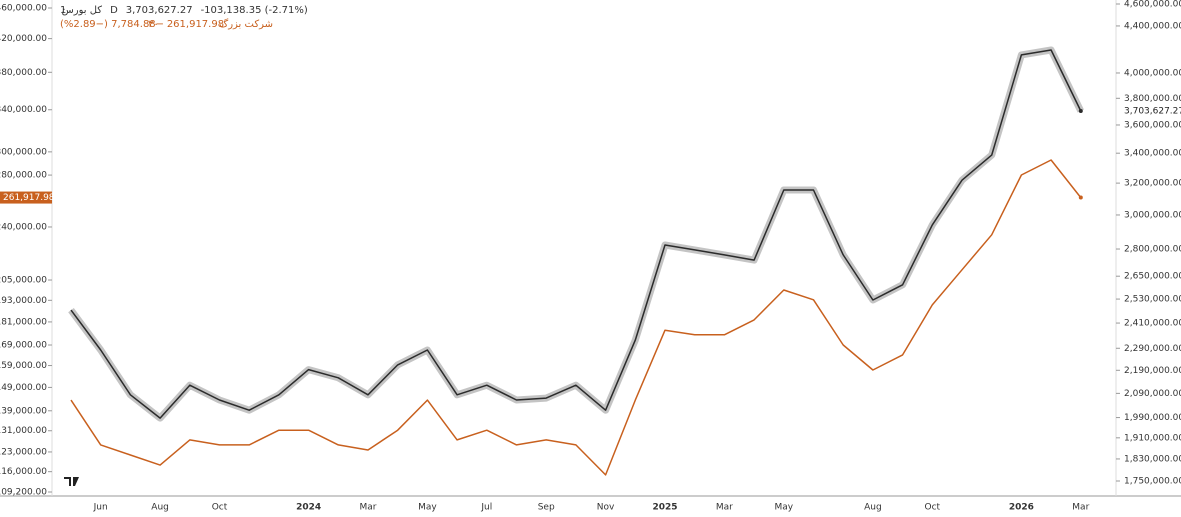 The height and width of the screenshot is (517, 1181). I want to click on y-tick-label: 159,000.00, so click(23, 366).